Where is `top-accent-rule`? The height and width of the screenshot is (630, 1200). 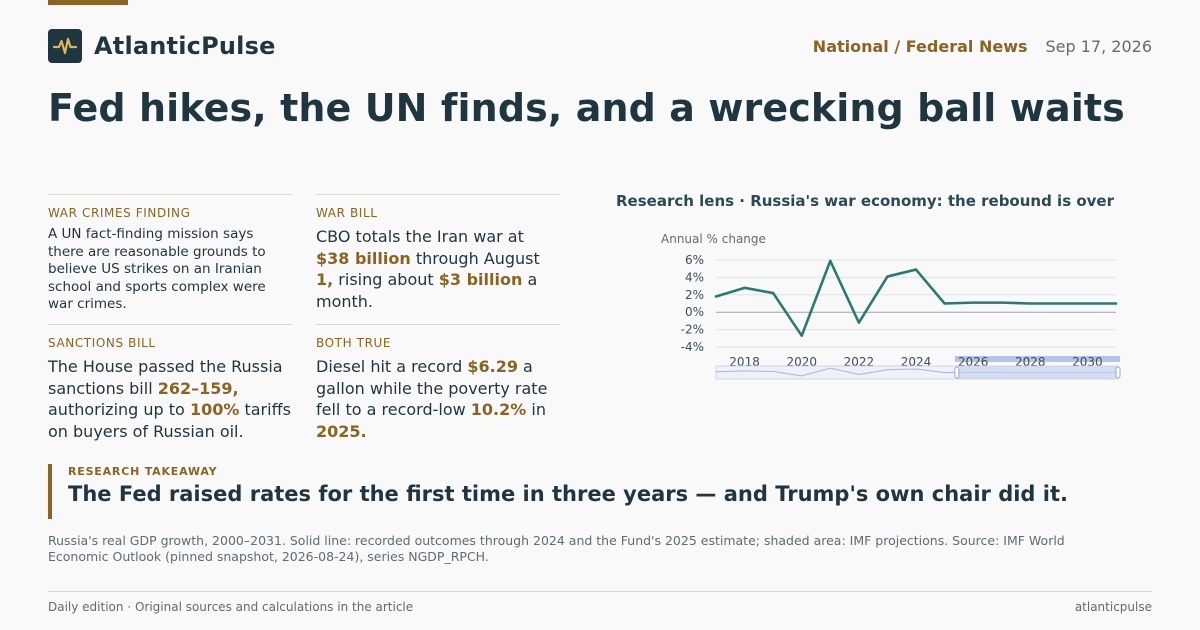 top-accent-rule is located at coordinates (88, 2).